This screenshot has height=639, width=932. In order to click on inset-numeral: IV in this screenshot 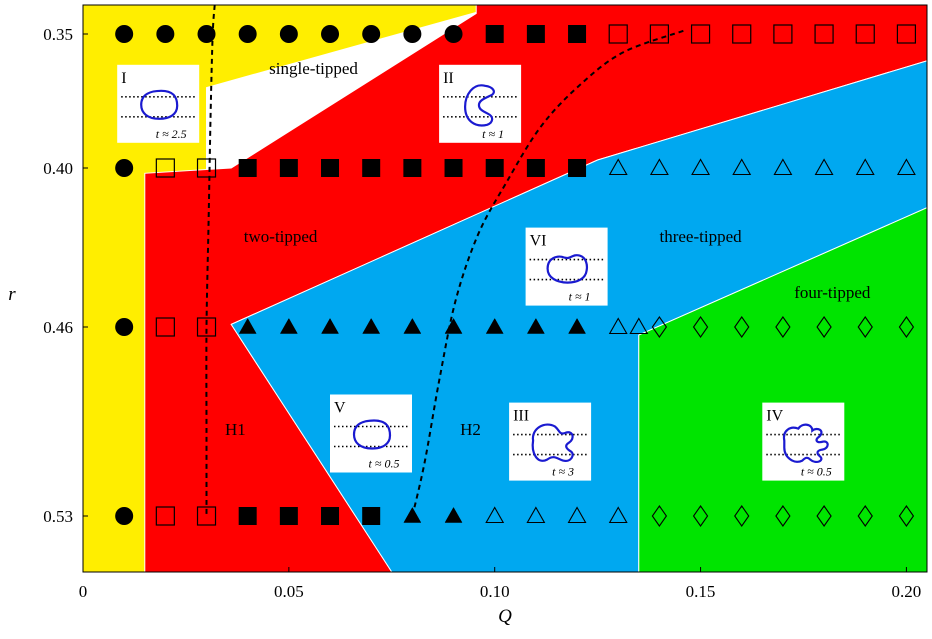, I will do `click(774, 416)`.